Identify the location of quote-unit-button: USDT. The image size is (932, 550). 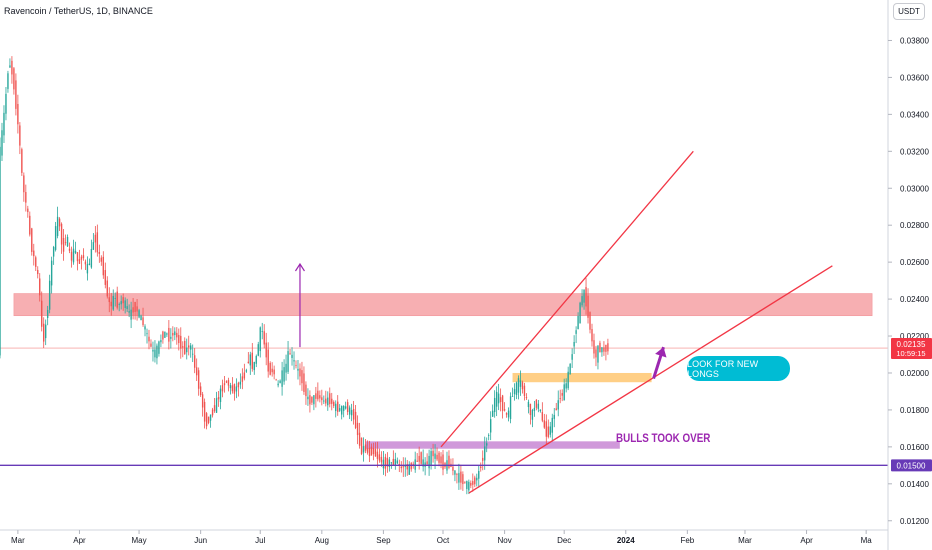
(909, 11).